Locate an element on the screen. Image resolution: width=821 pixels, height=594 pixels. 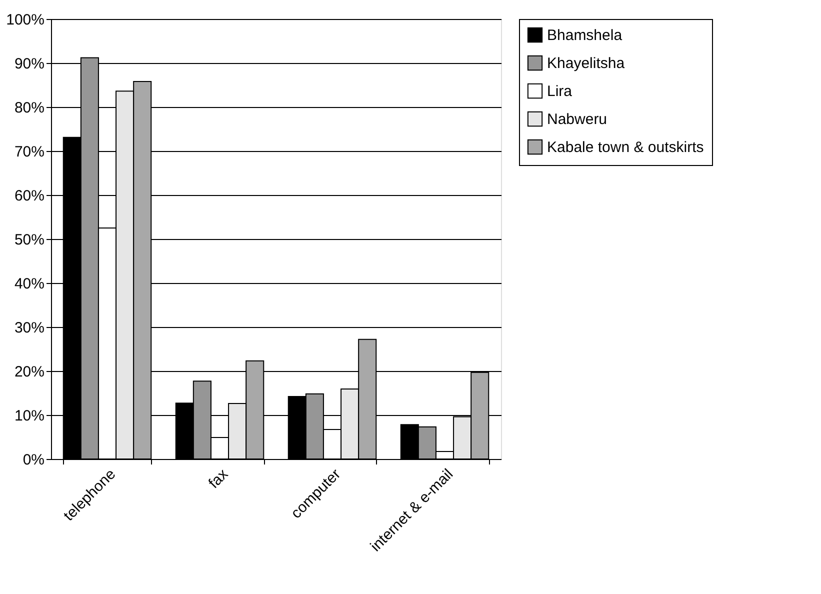
y-tick-label: 50% is located at coordinates (29, 240).